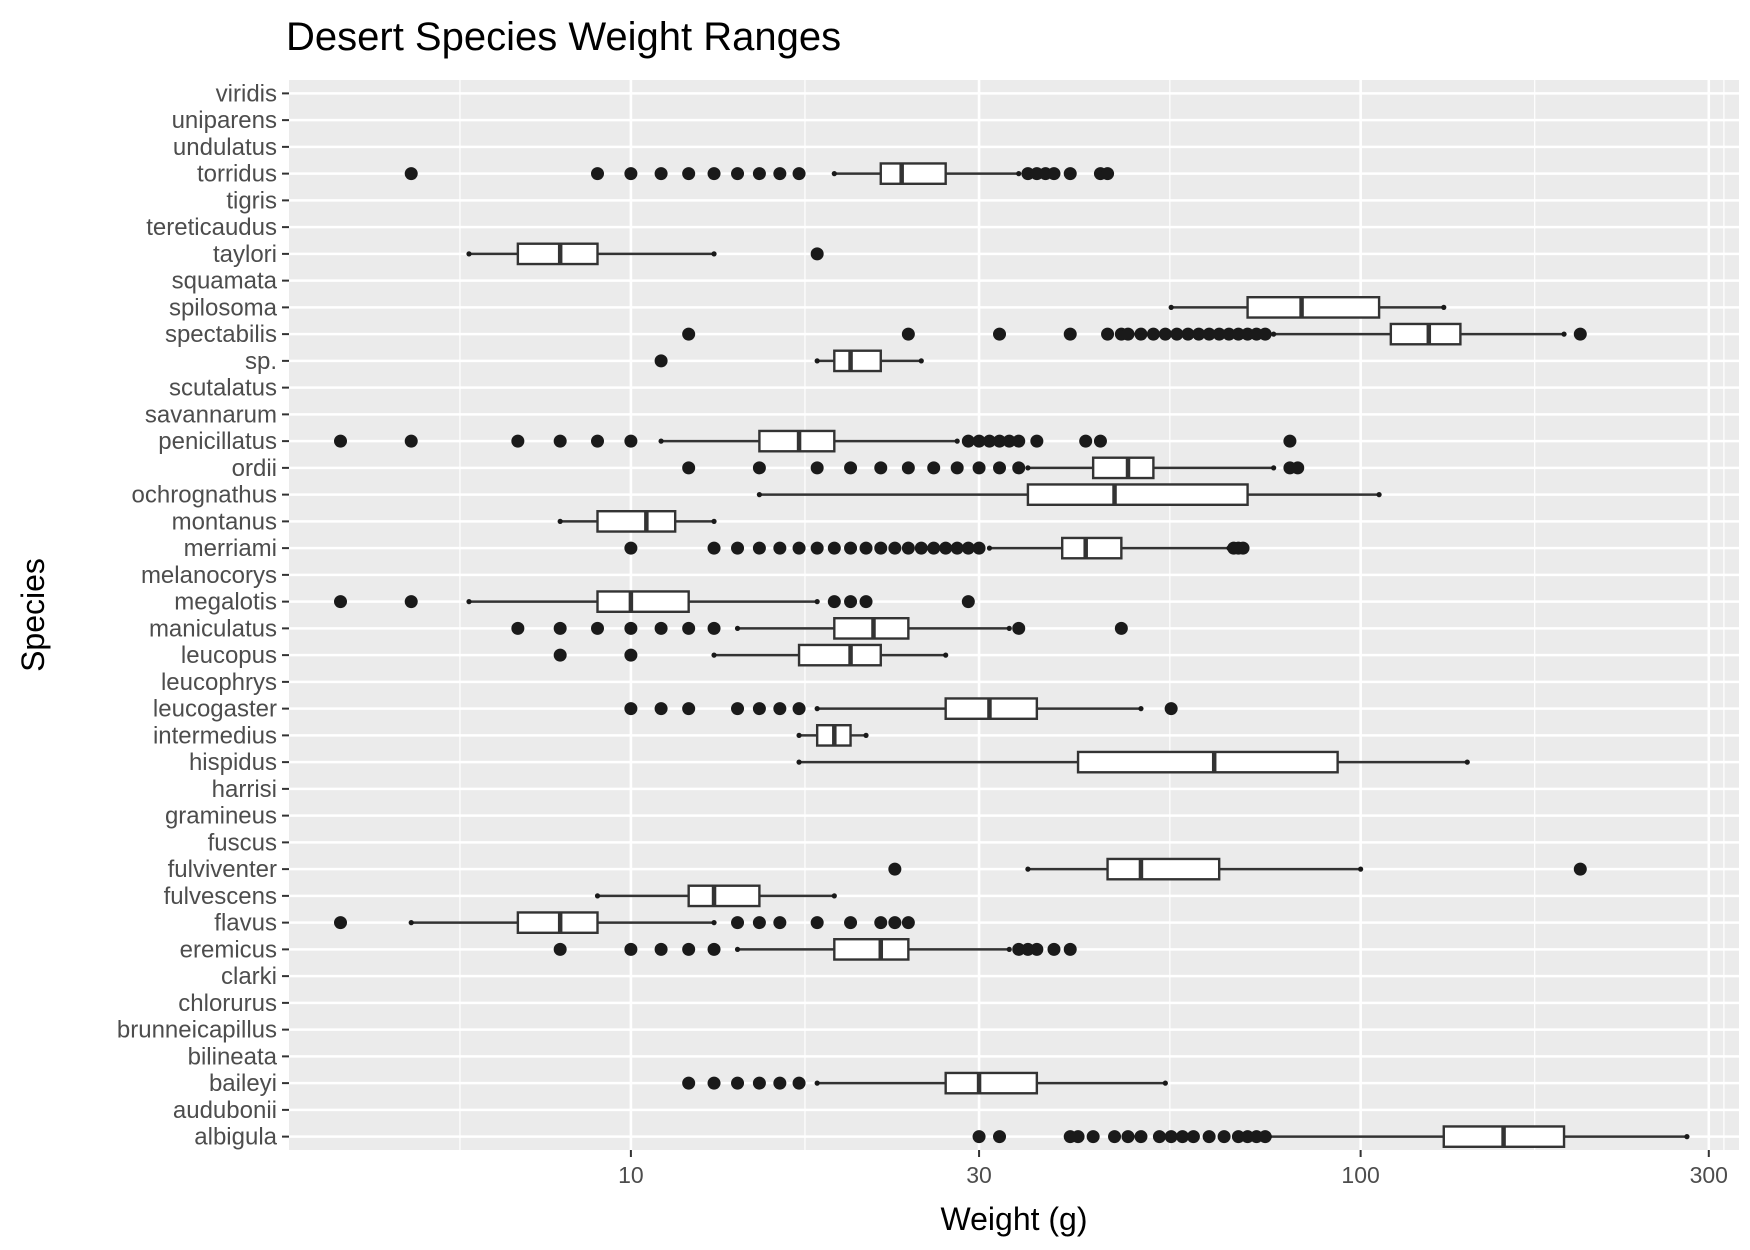 This screenshot has width=1750, height=1250. What do you see at coordinates (221, 816) in the screenshot?
I see `y-tick-label: gramineus` at bounding box center [221, 816].